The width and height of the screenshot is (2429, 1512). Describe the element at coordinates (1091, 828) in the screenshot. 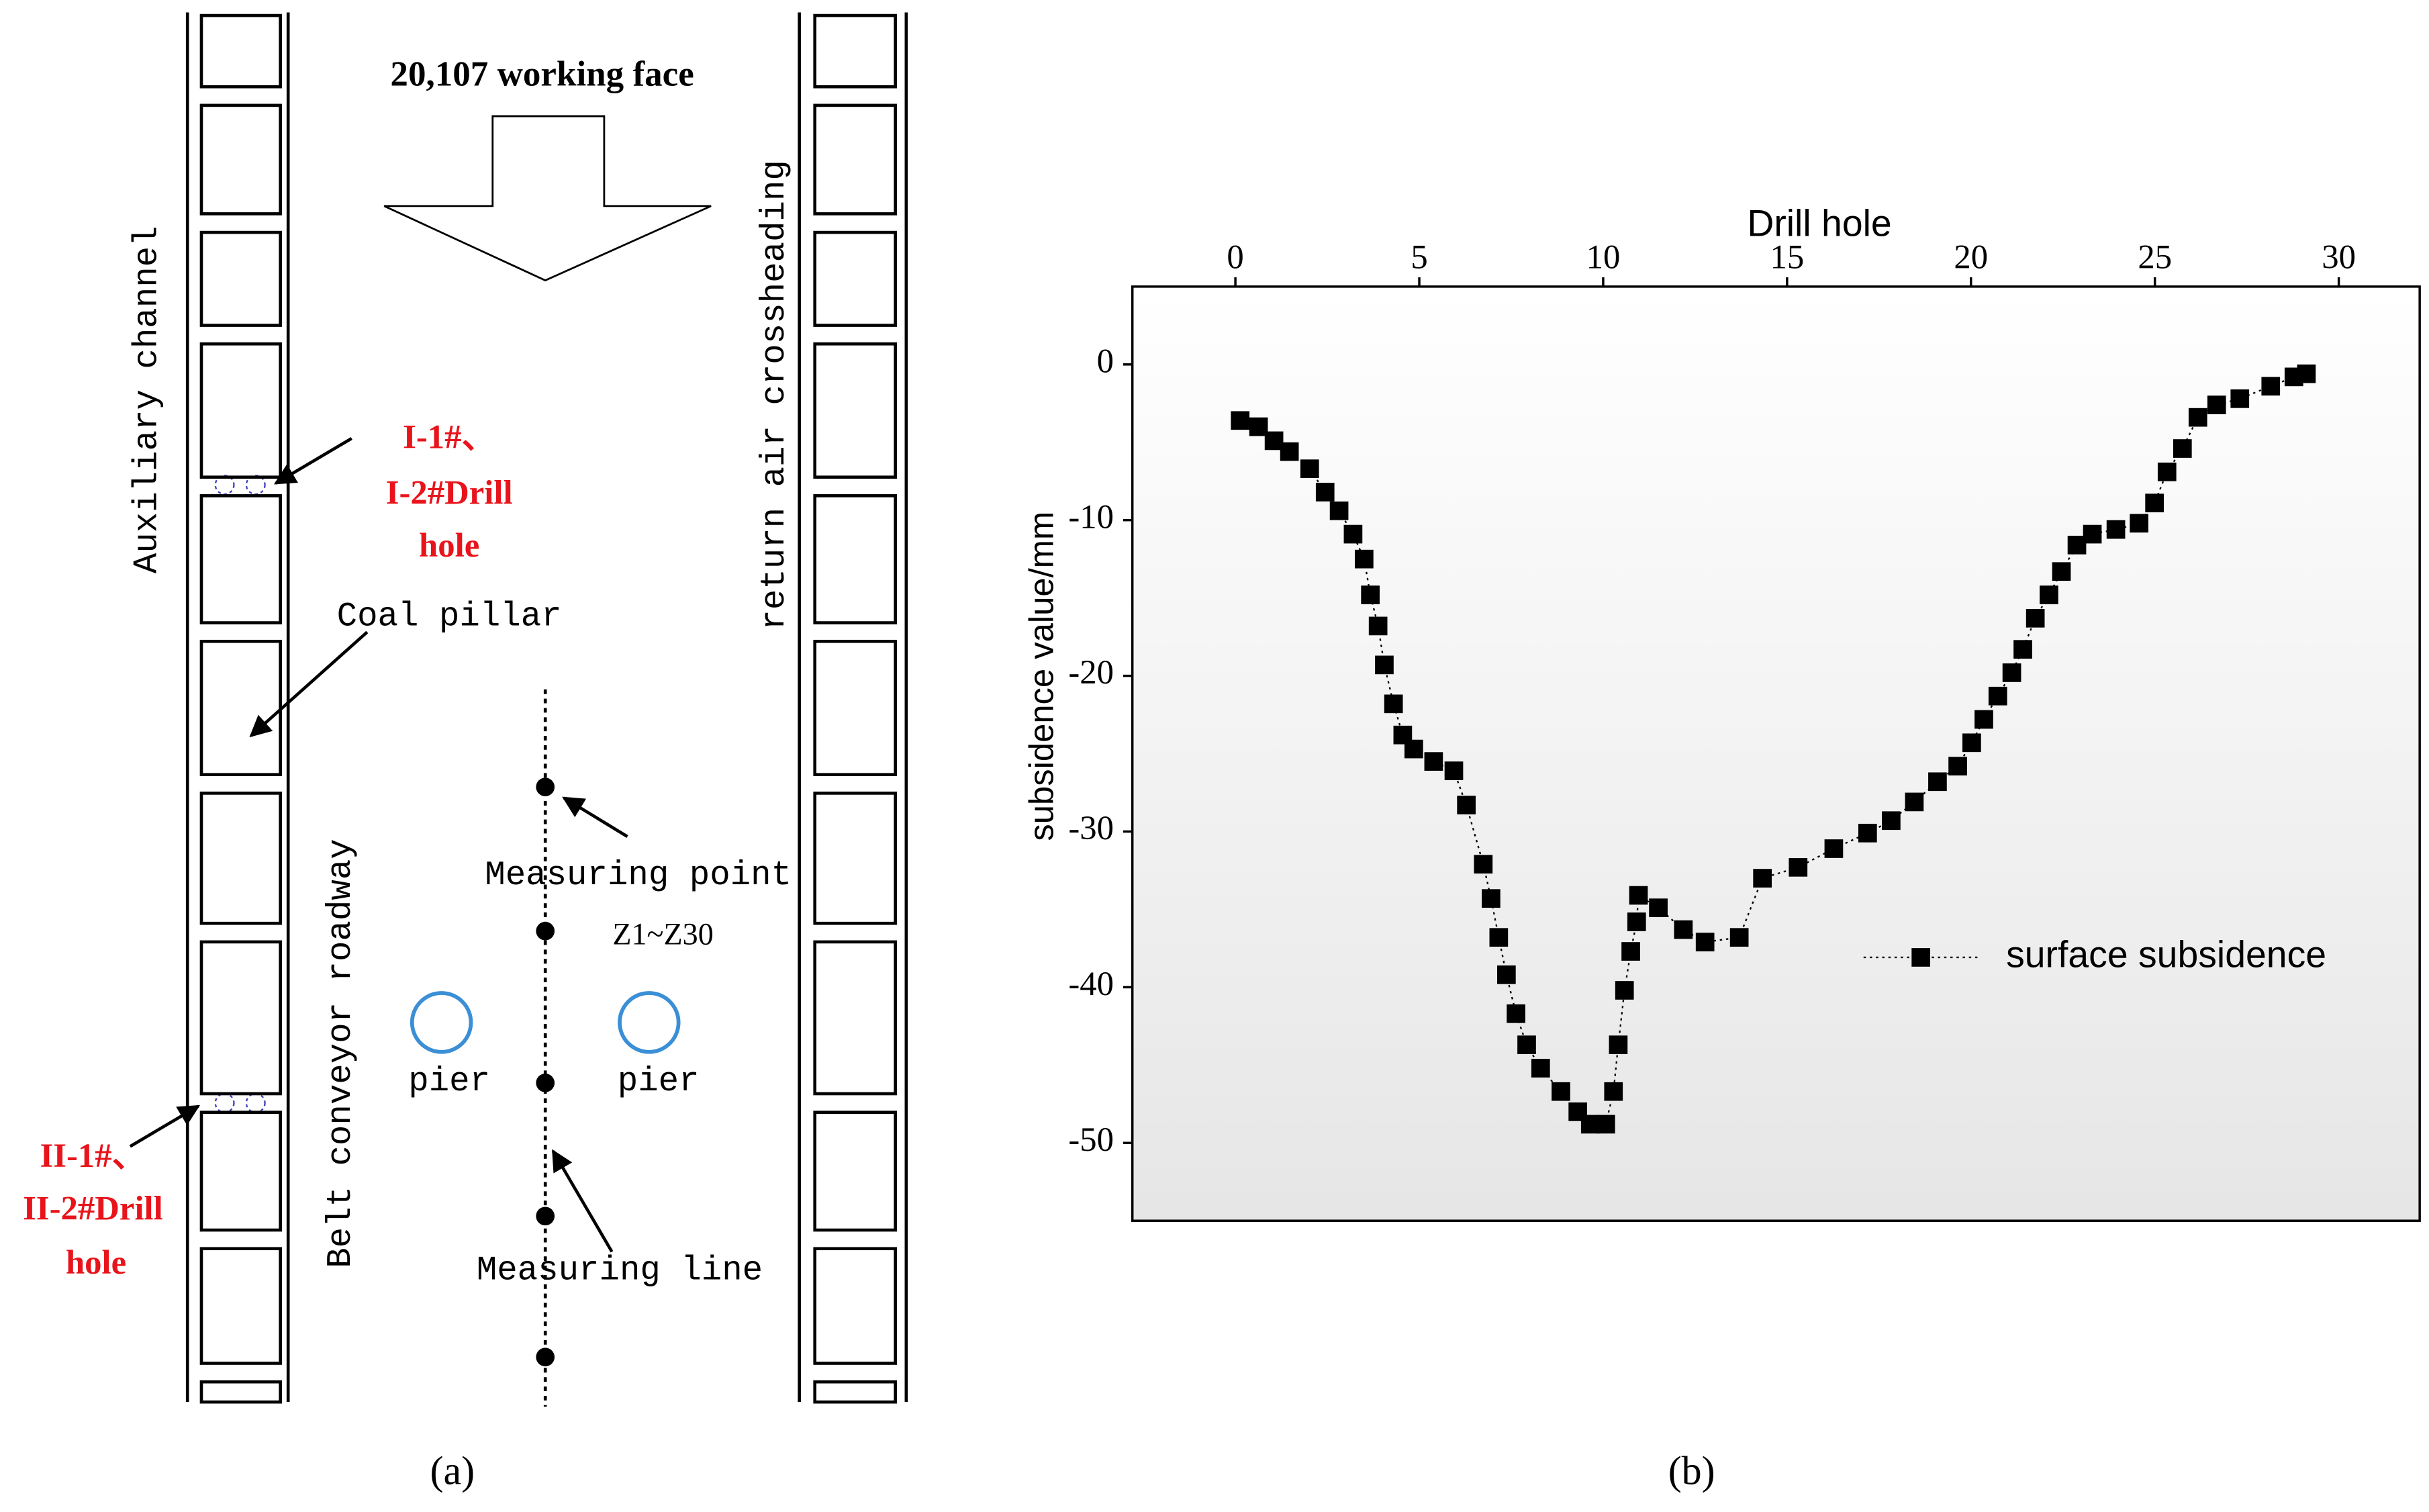

I see `y-tick-label: -30` at that location.